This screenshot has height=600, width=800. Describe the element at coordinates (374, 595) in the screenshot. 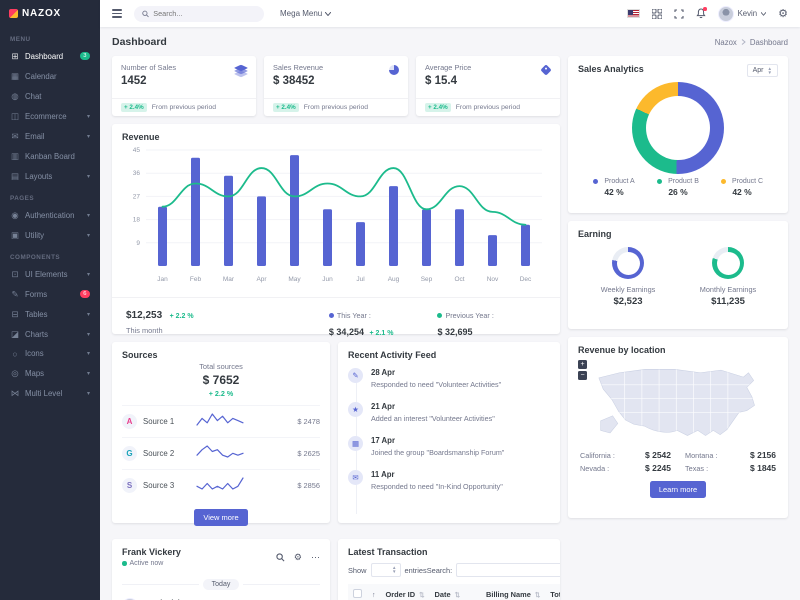

I see `sort-arrow-icon: ↑` at that location.